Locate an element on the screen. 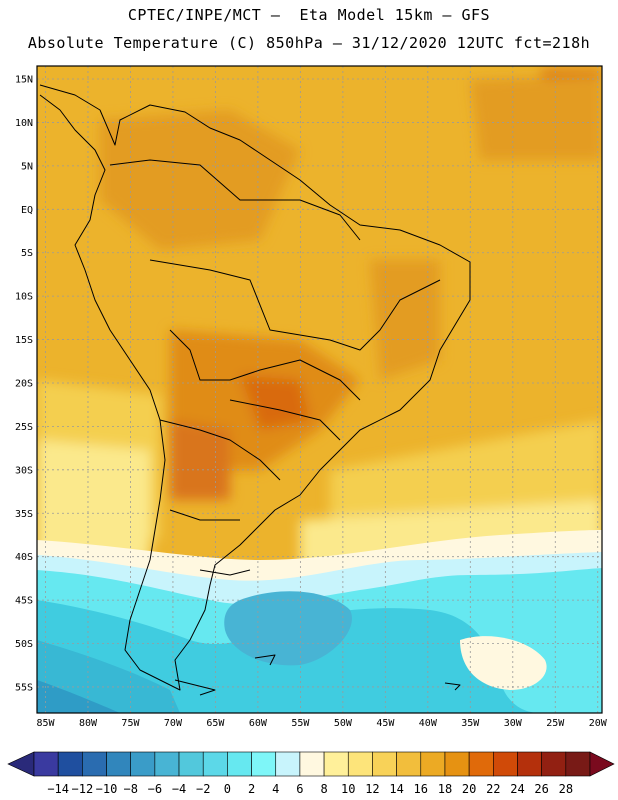  colorbar-label: 0 is located at coordinates (227, 789).